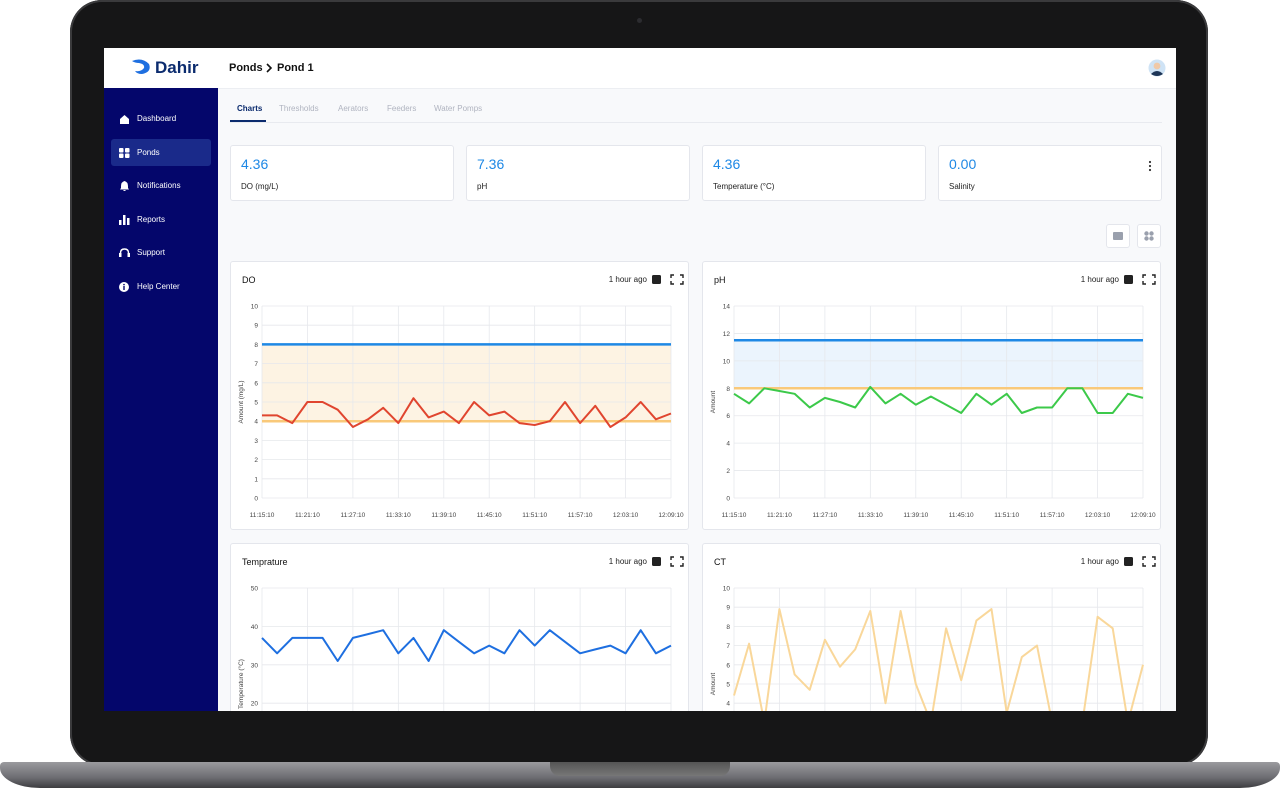 The width and height of the screenshot is (1280, 806). I want to click on y-tick-label: 20, so click(255, 704).